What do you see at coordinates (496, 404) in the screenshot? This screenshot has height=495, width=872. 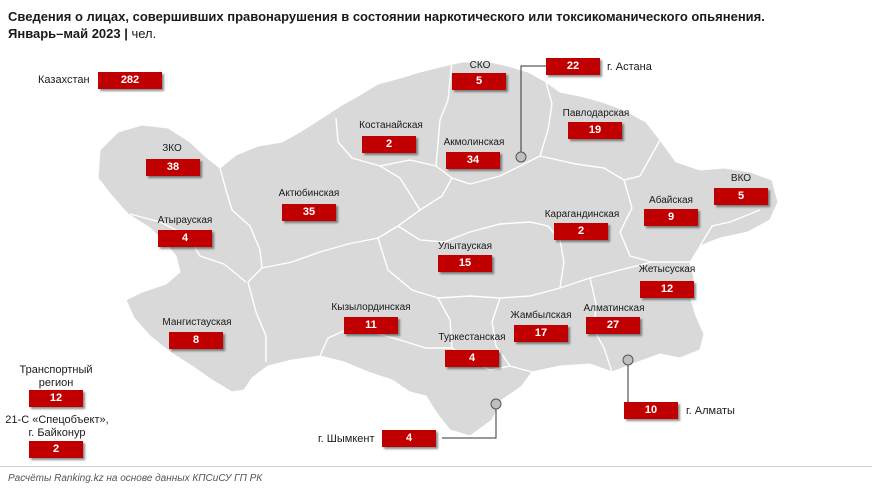 I see `shymkent-marker` at bounding box center [496, 404].